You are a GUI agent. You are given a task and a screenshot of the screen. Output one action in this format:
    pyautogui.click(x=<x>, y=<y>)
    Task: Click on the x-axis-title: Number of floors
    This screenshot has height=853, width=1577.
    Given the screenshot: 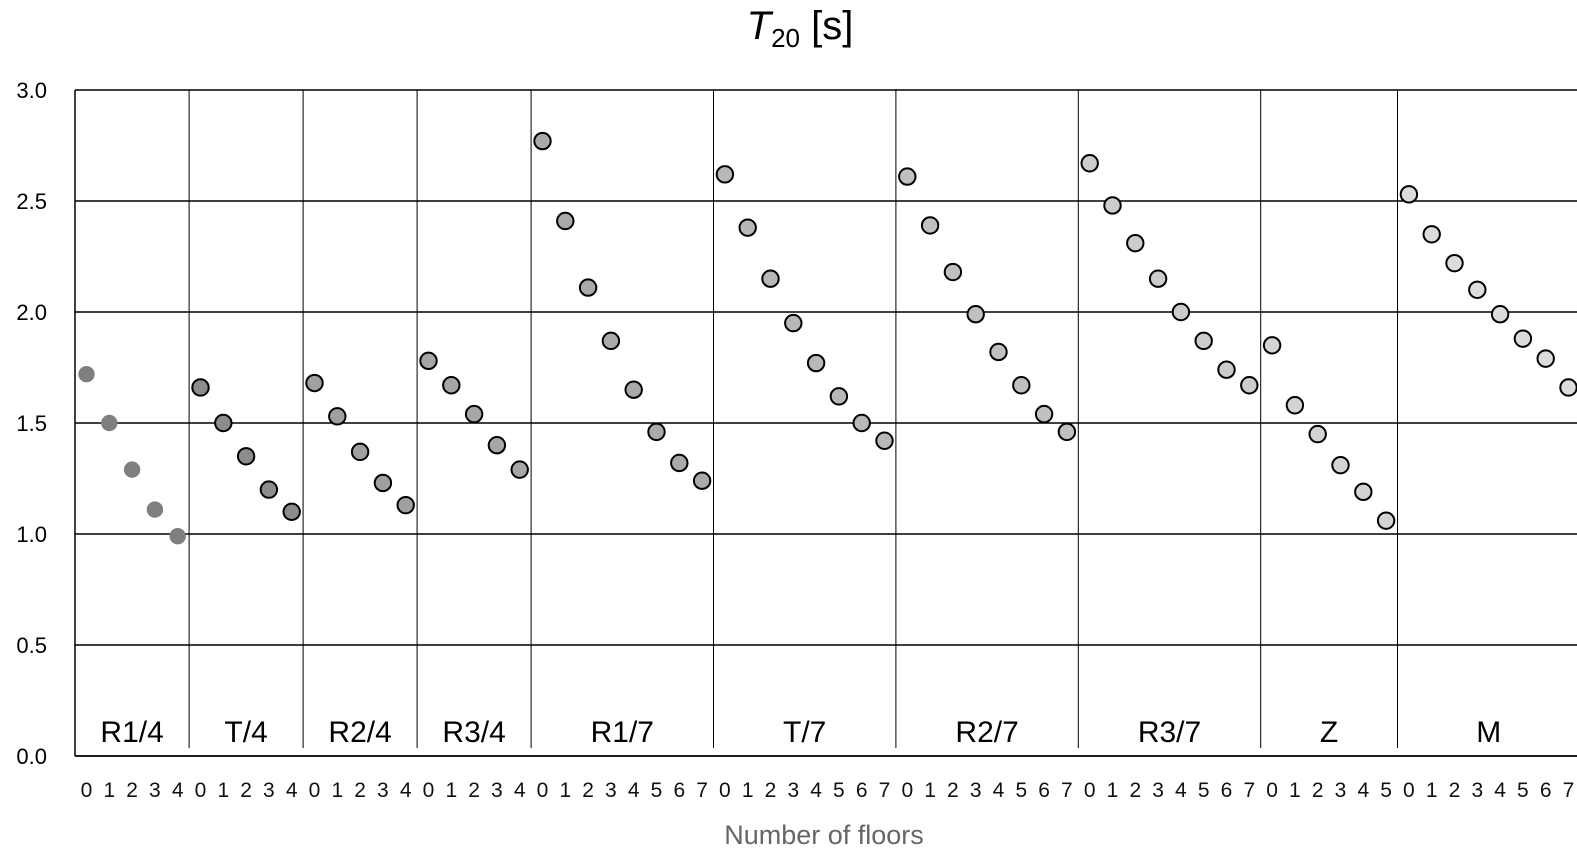 What is the action you would take?
    pyautogui.click(x=824, y=835)
    